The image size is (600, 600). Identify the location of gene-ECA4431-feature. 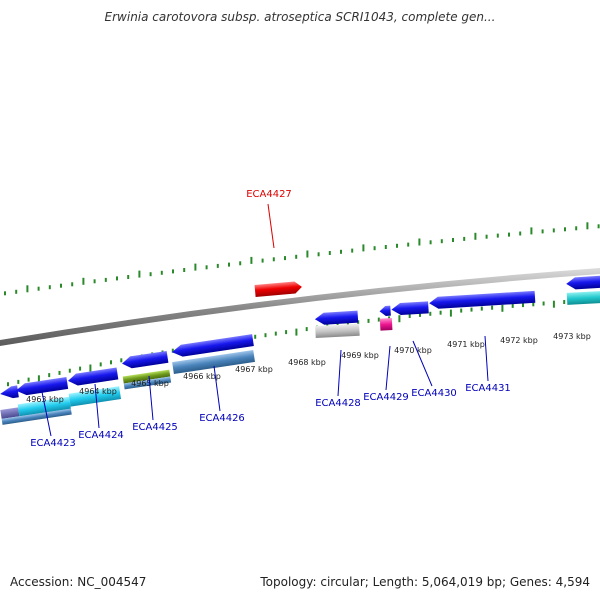
(482, 299).